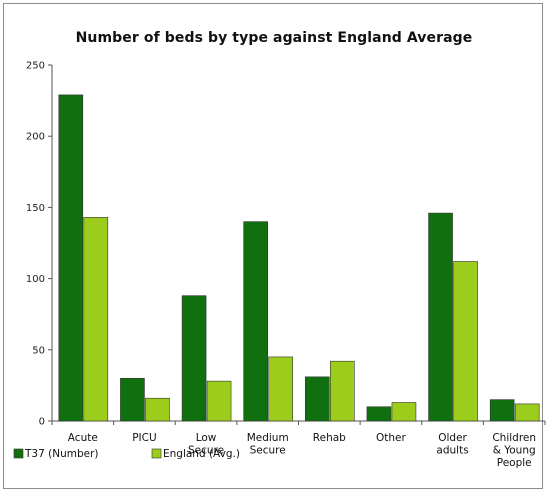 This screenshot has height=494, width=548. Describe the element at coordinates (35, 208) in the screenshot. I see `y-tick-label: 150` at that location.